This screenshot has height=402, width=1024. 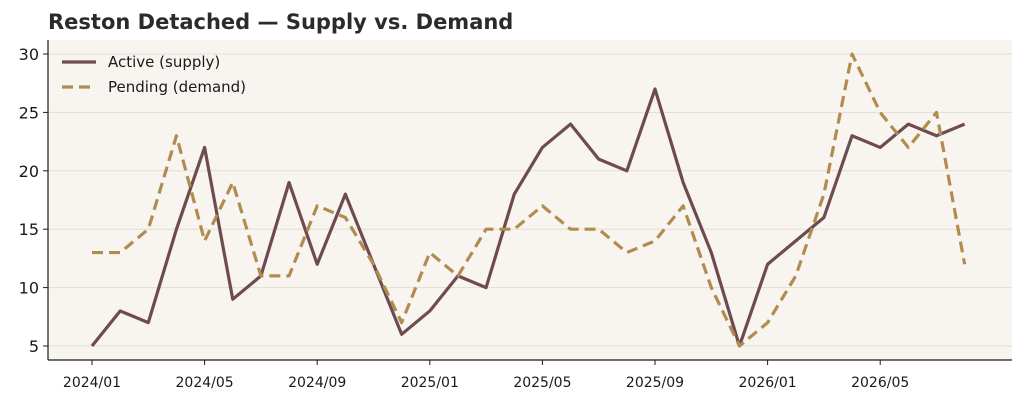 I want to click on y-tick-label: 15, so click(x=29, y=229).